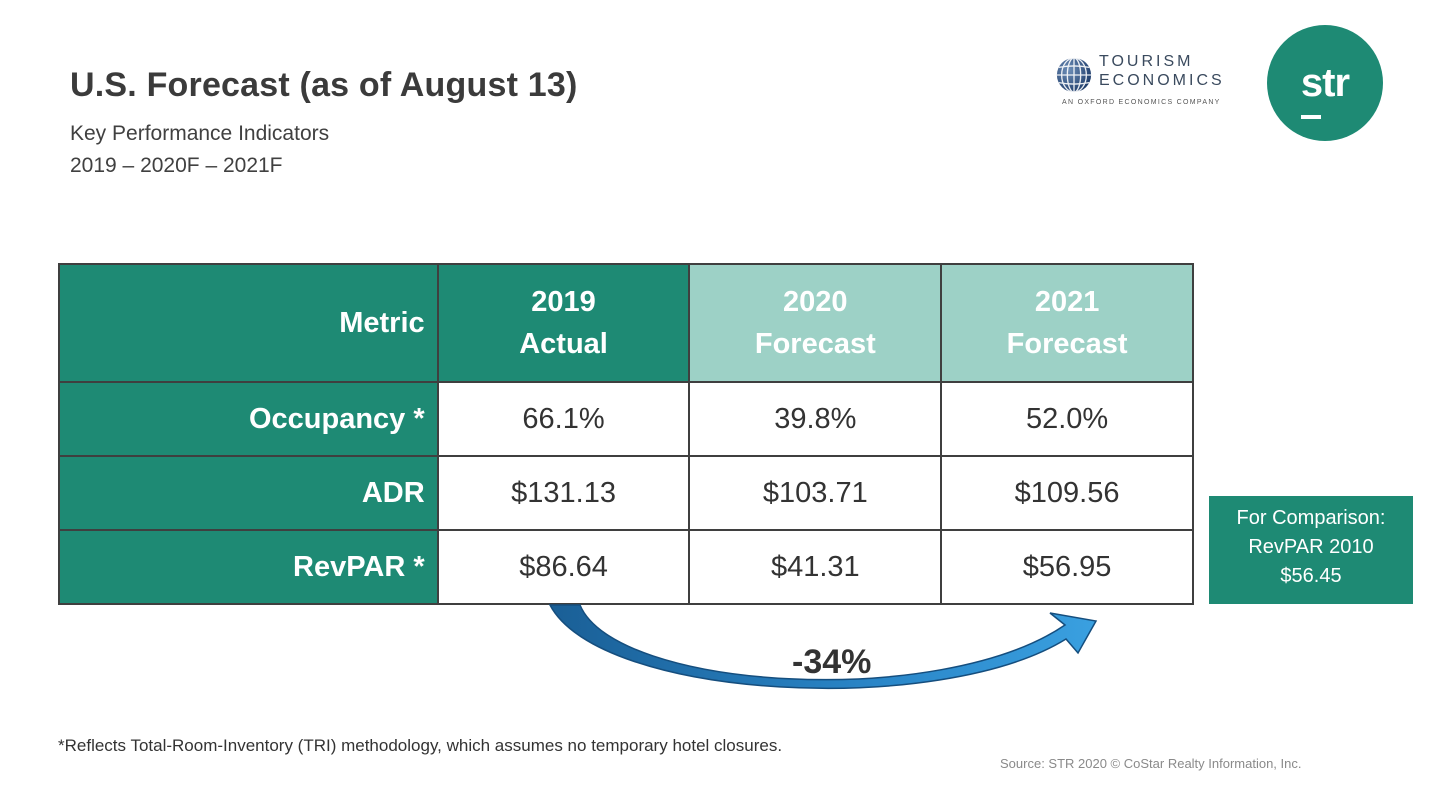 This screenshot has width=1430, height=804. Describe the element at coordinates (1067, 344) in the screenshot. I see `header-2021-label: Forecast` at that location.